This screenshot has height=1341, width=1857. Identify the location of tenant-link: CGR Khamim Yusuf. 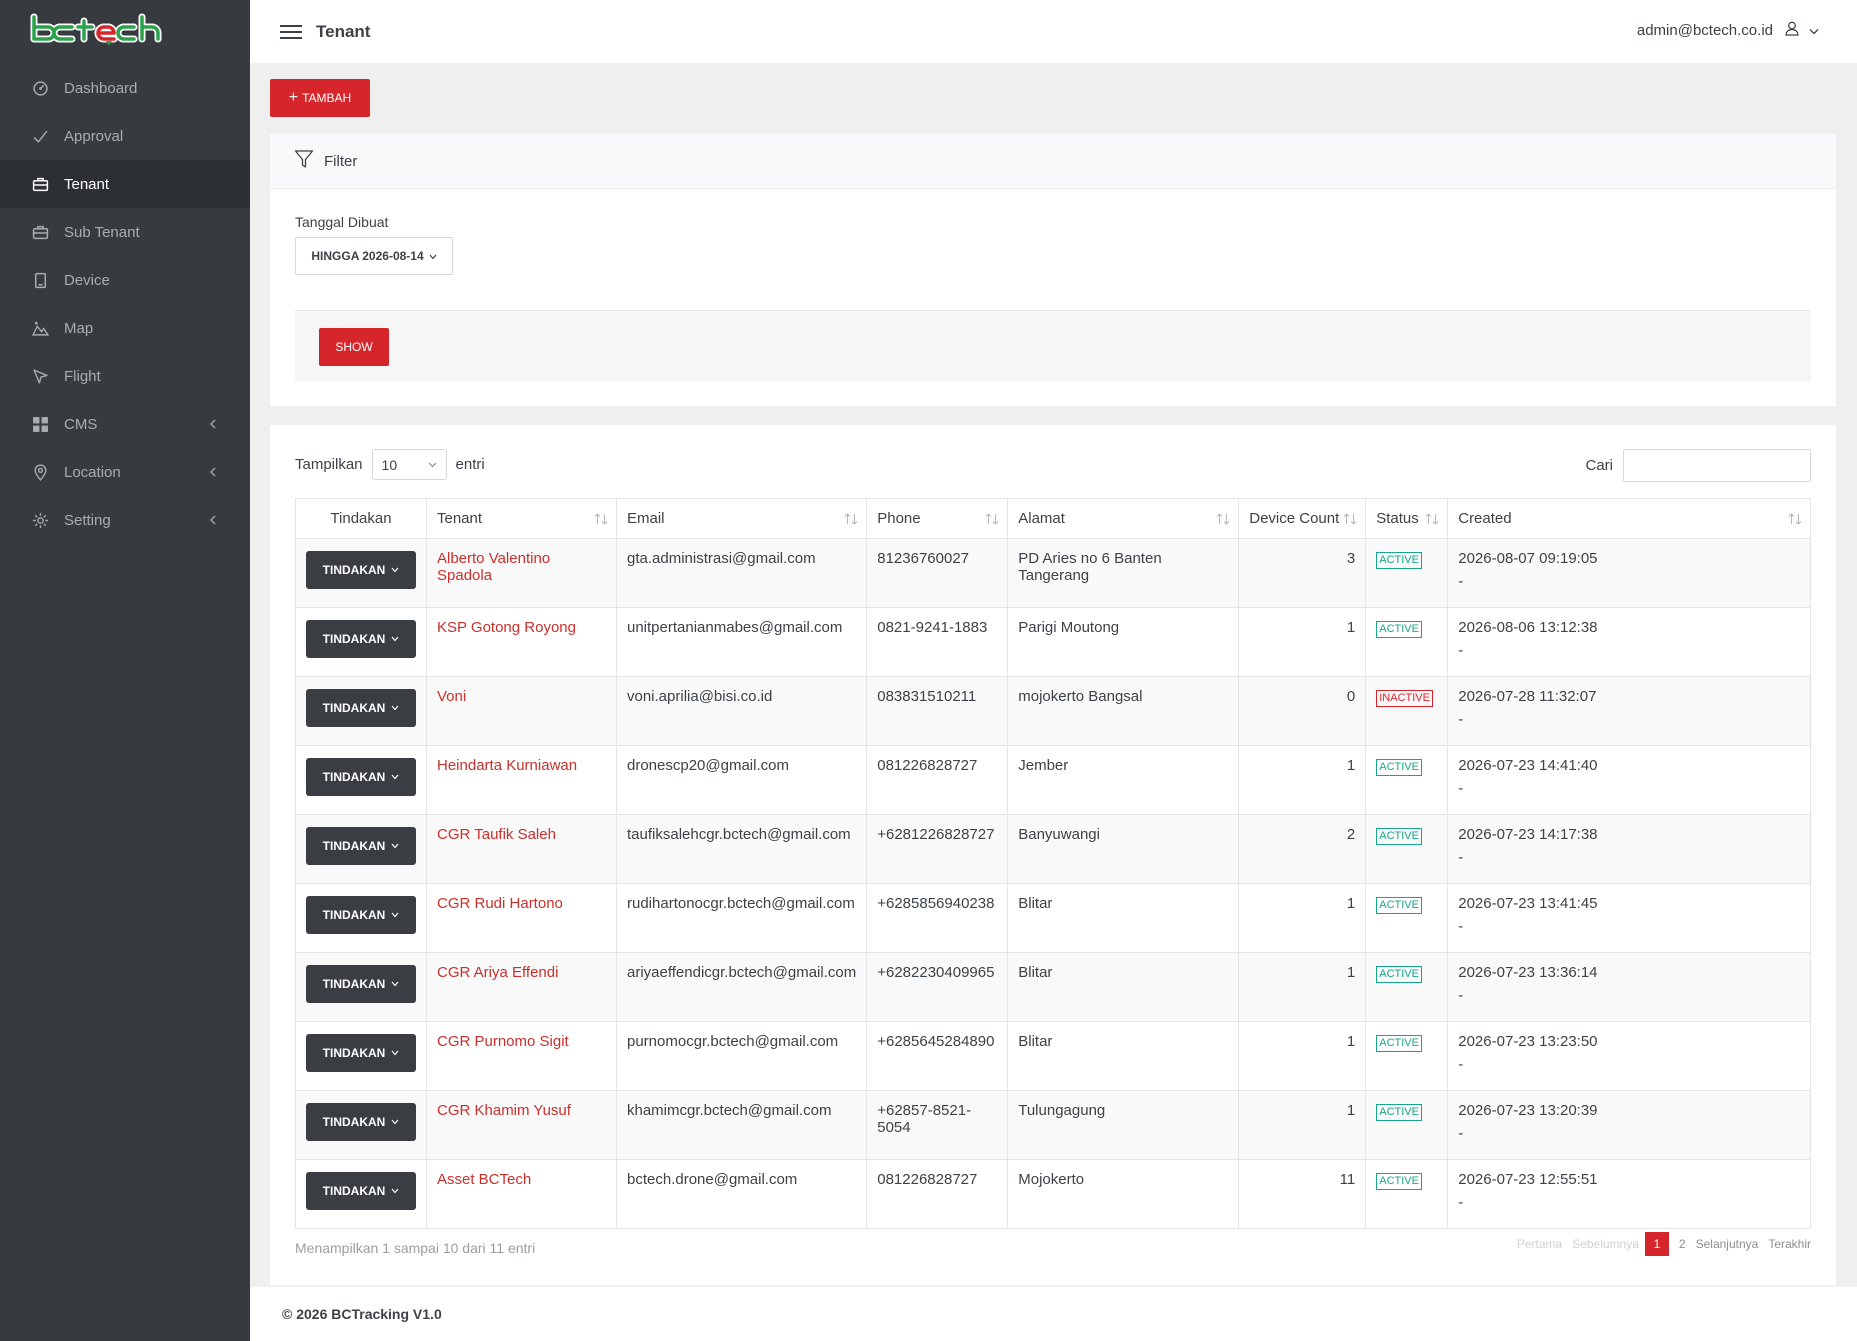
(504, 1110).